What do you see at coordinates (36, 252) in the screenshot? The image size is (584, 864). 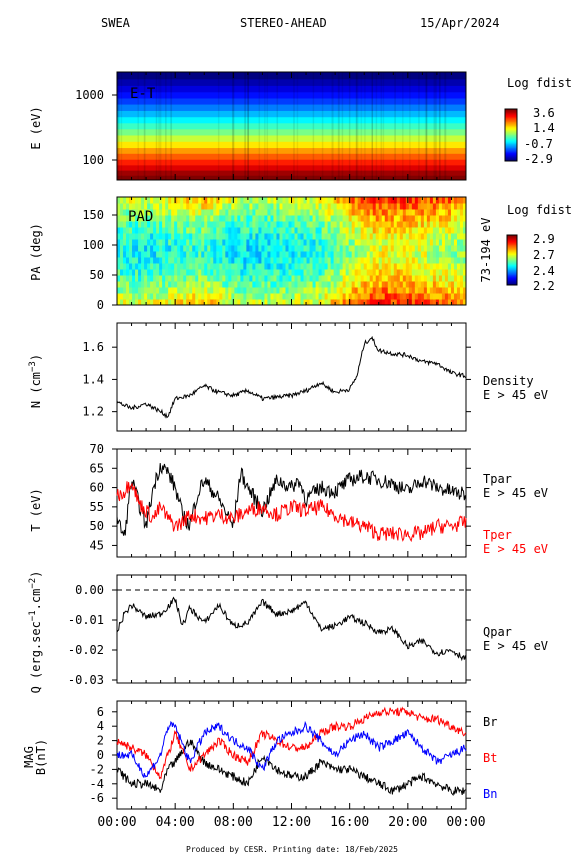 I see `pa-axis-label: PA (deg)` at bounding box center [36, 252].